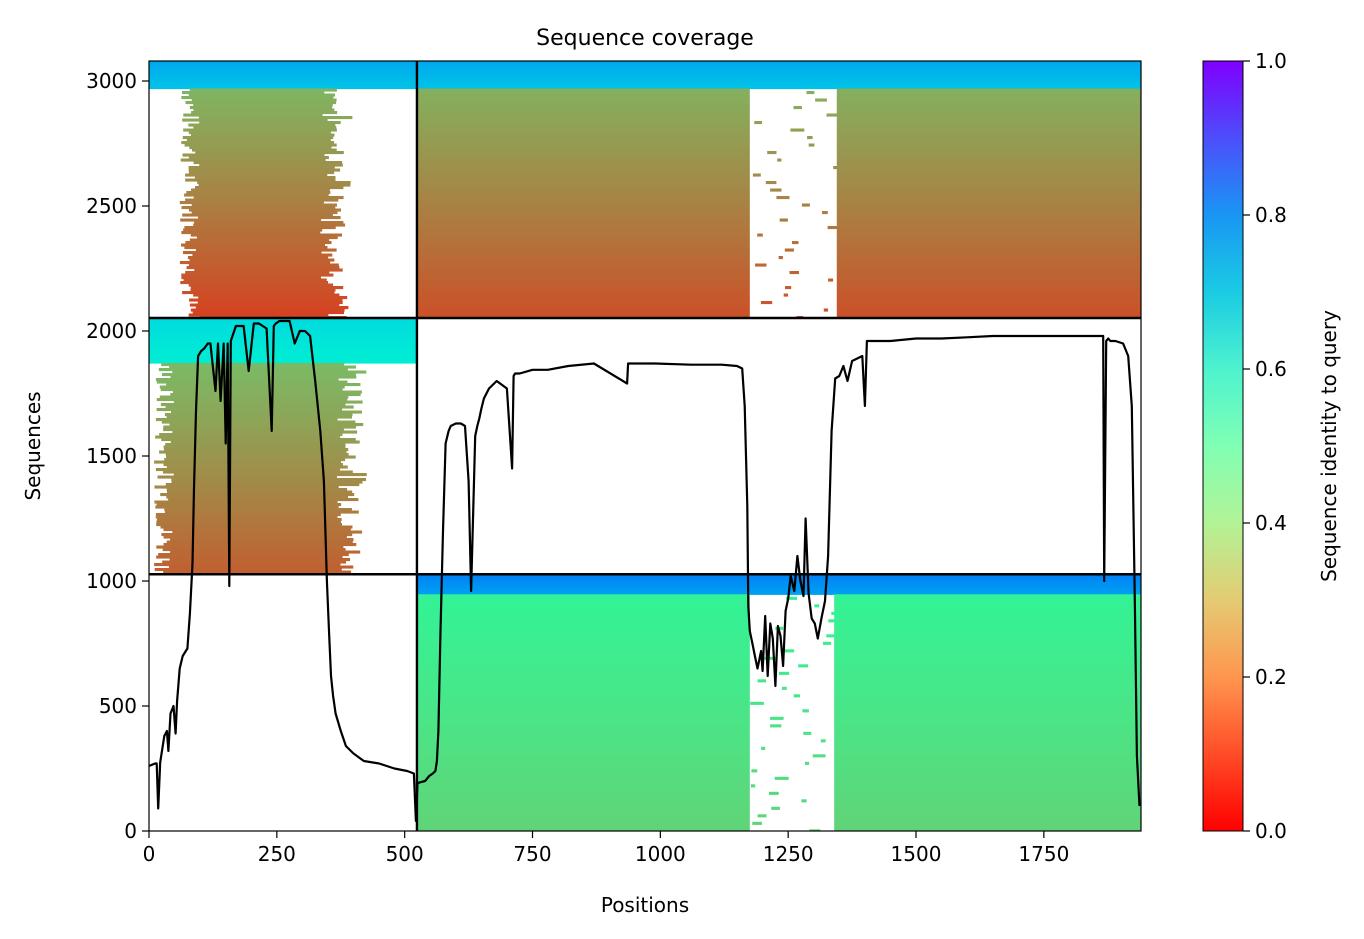 The image size is (1364, 939). I want to click on x-tick-label: 750, so click(532, 854).